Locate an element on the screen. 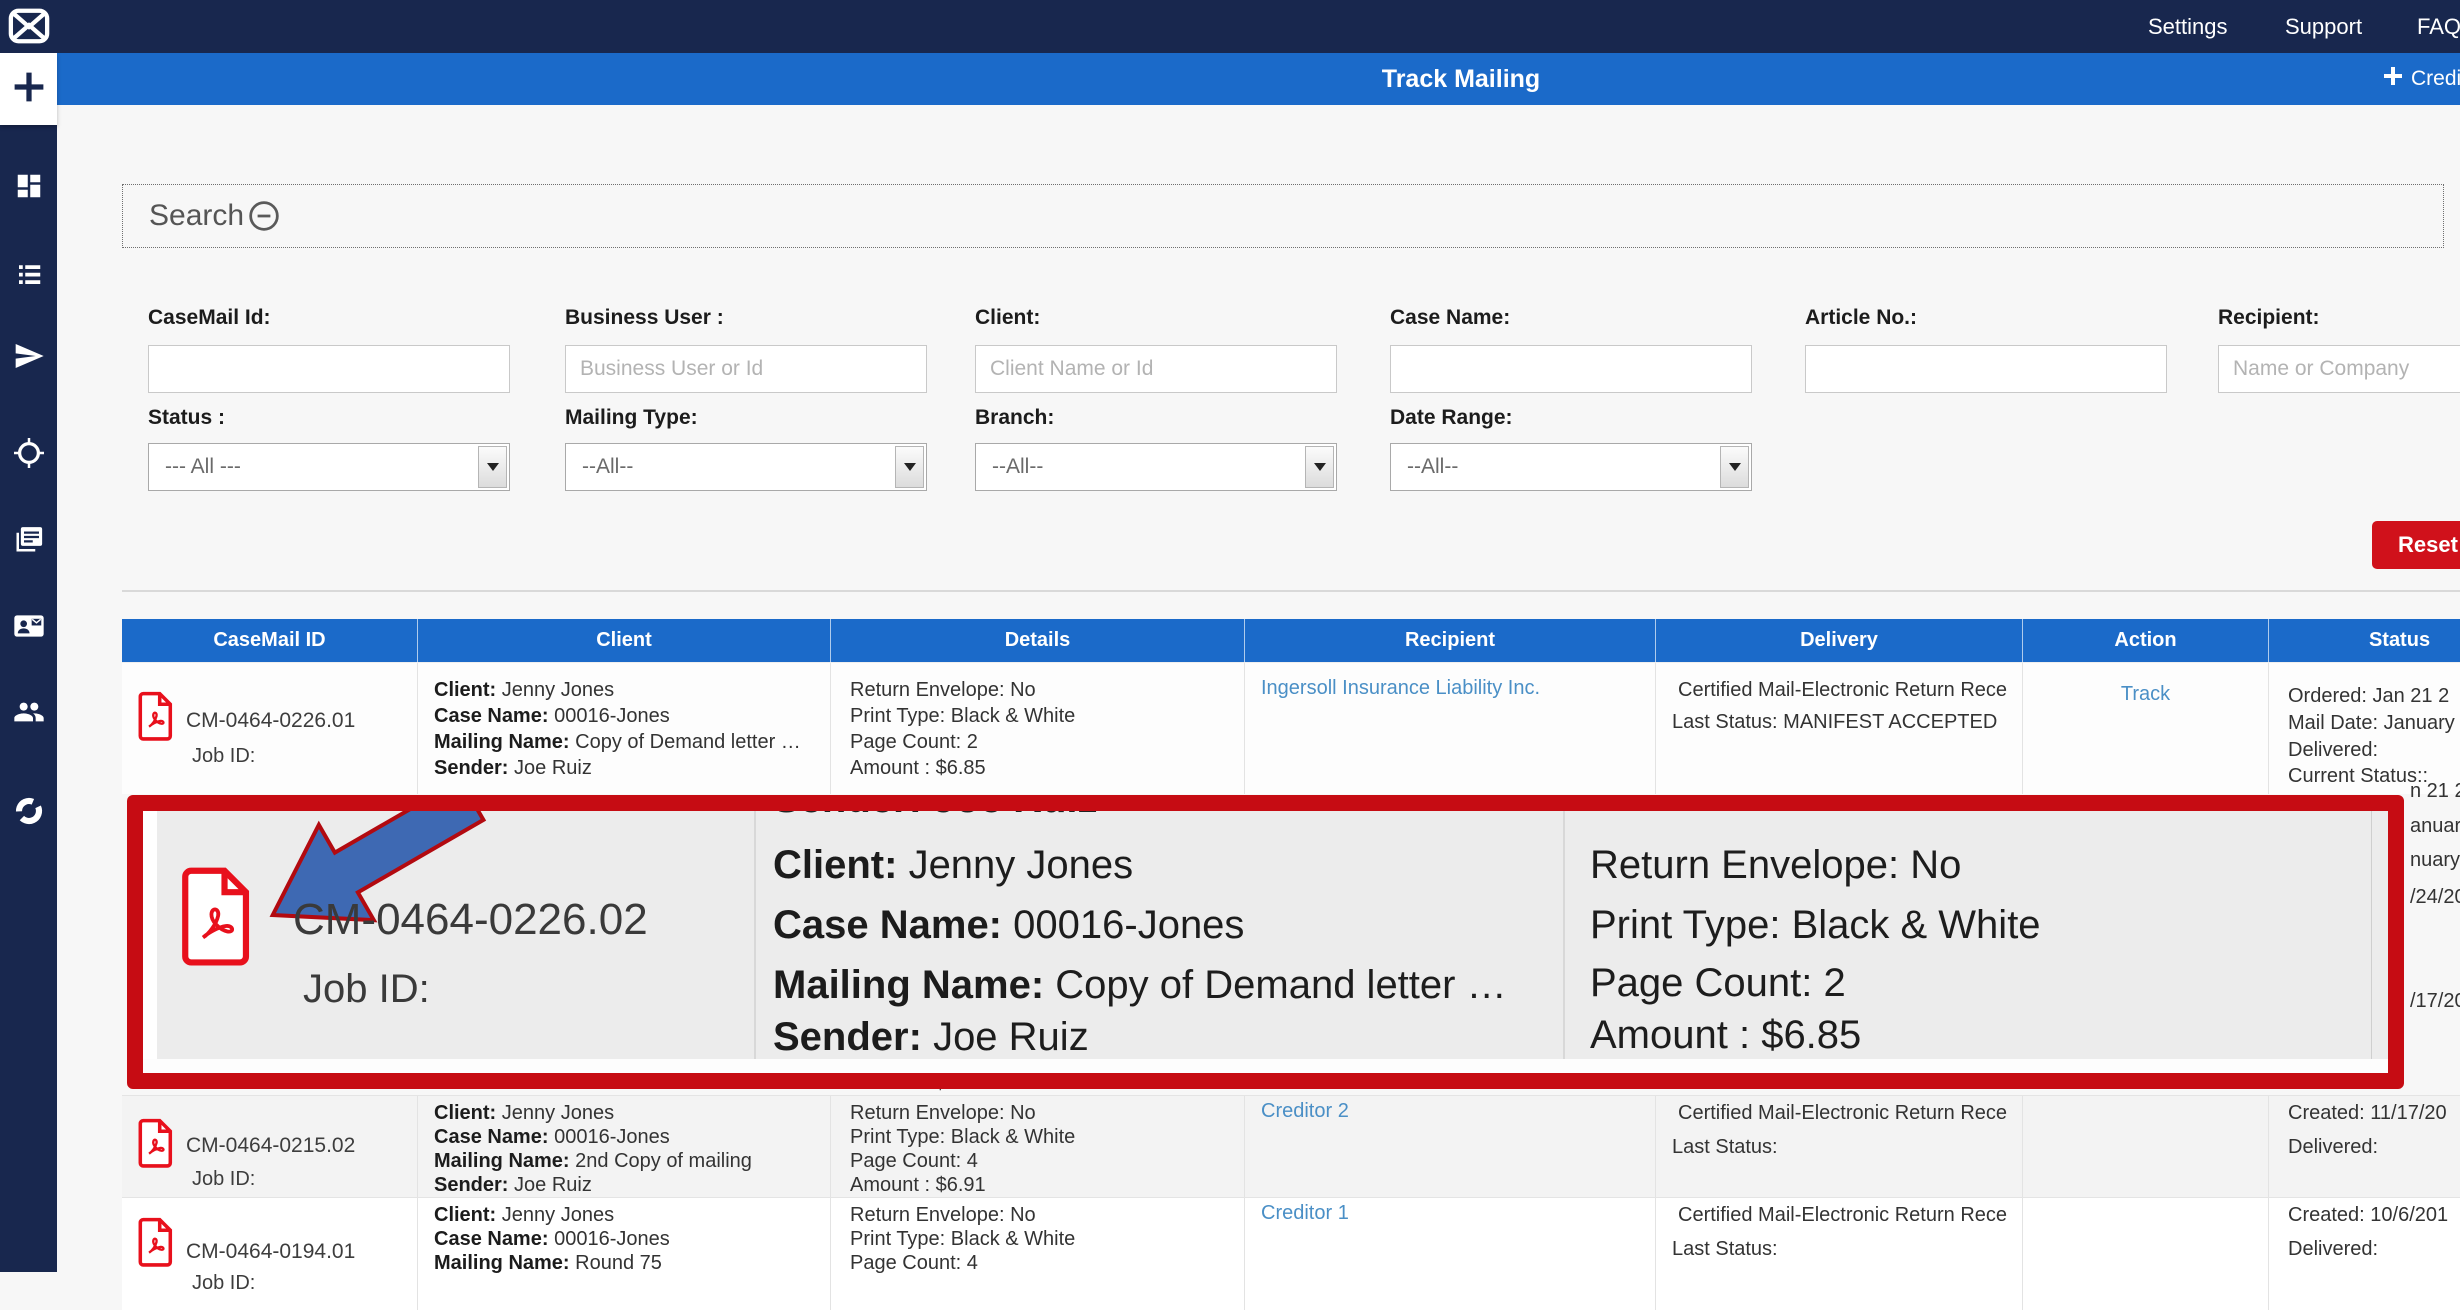 The height and width of the screenshot is (1310, 2460). status-select: --- All --- is located at coordinates (329, 467).